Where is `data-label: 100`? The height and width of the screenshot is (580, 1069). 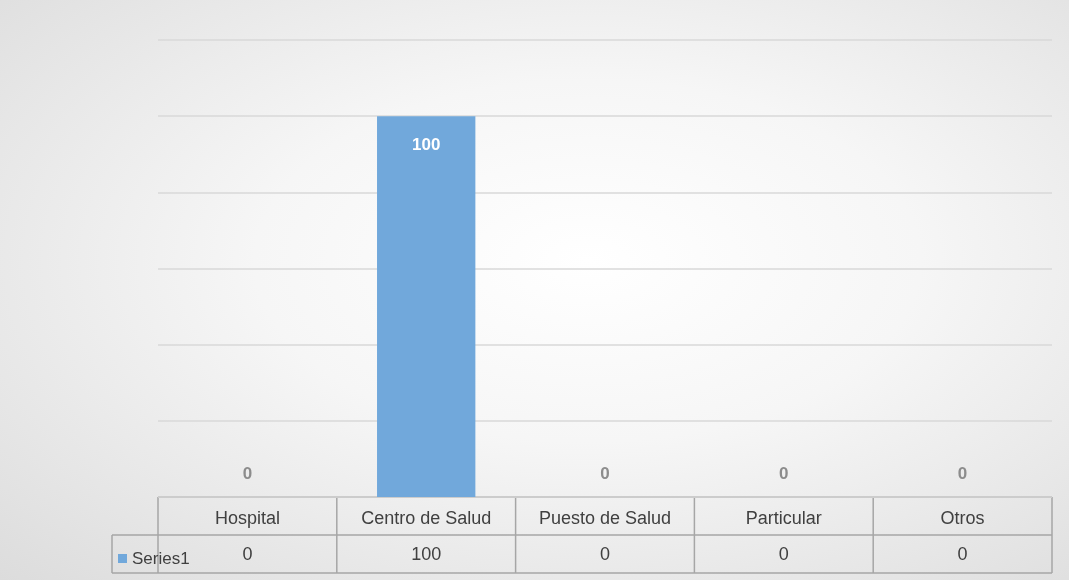
data-label: 100 is located at coordinates (426, 554).